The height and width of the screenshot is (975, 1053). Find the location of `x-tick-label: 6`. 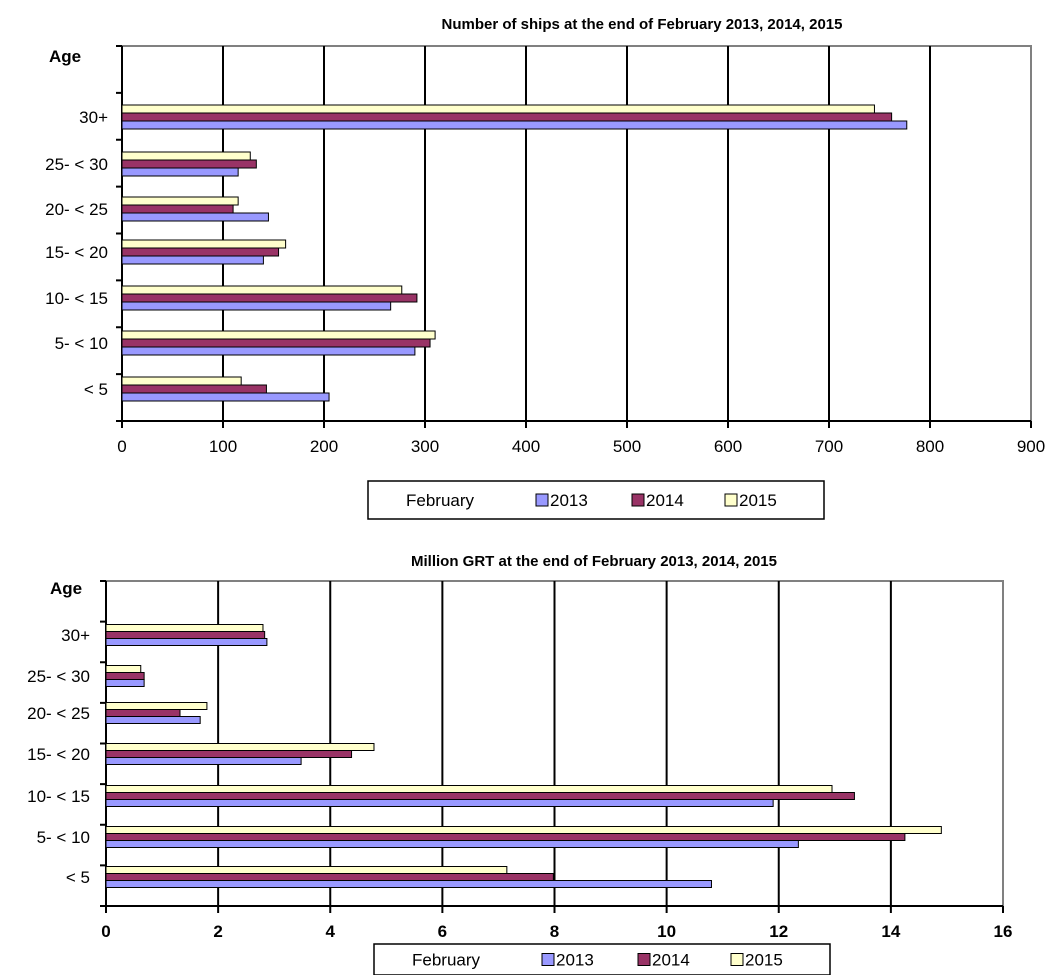

x-tick-label: 6 is located at coordinates (442, 931).